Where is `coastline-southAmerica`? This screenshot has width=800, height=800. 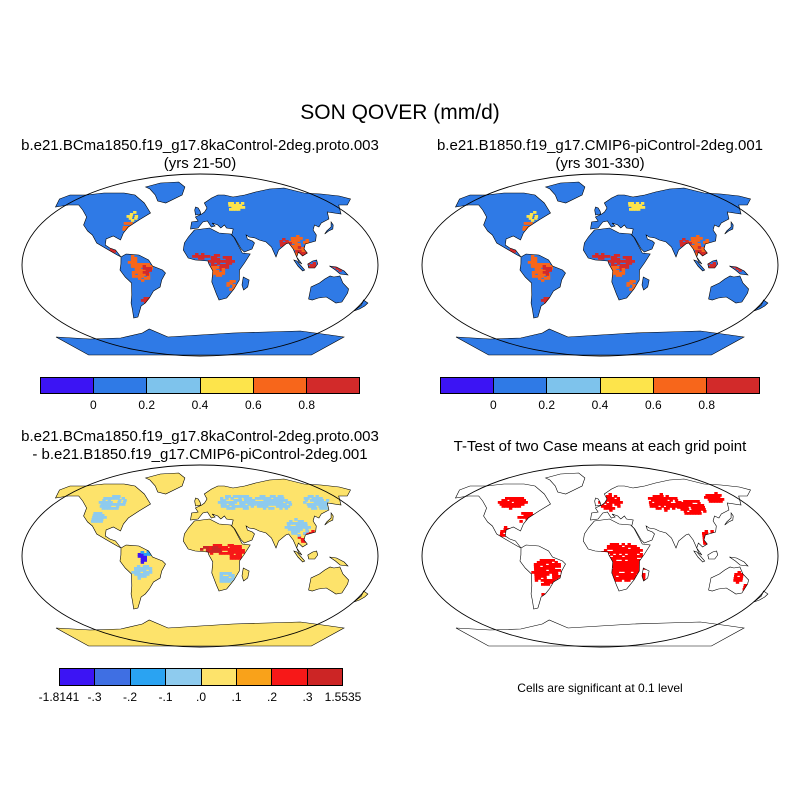
coastline-southAmerica is located at coordinates (142, 577).